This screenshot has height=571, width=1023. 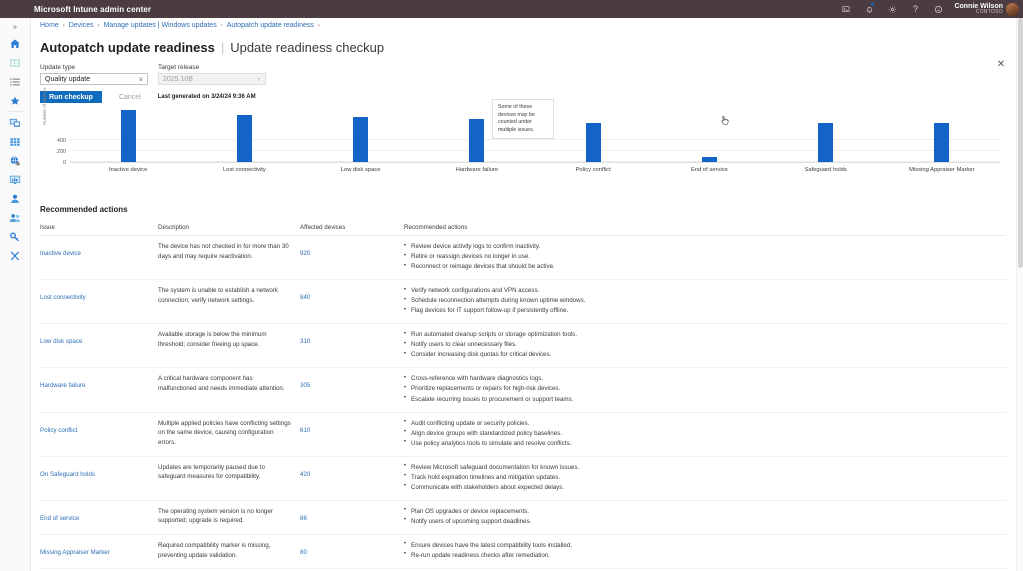 I want to click on close-icon: ✕, so click(x=1001, y=64).